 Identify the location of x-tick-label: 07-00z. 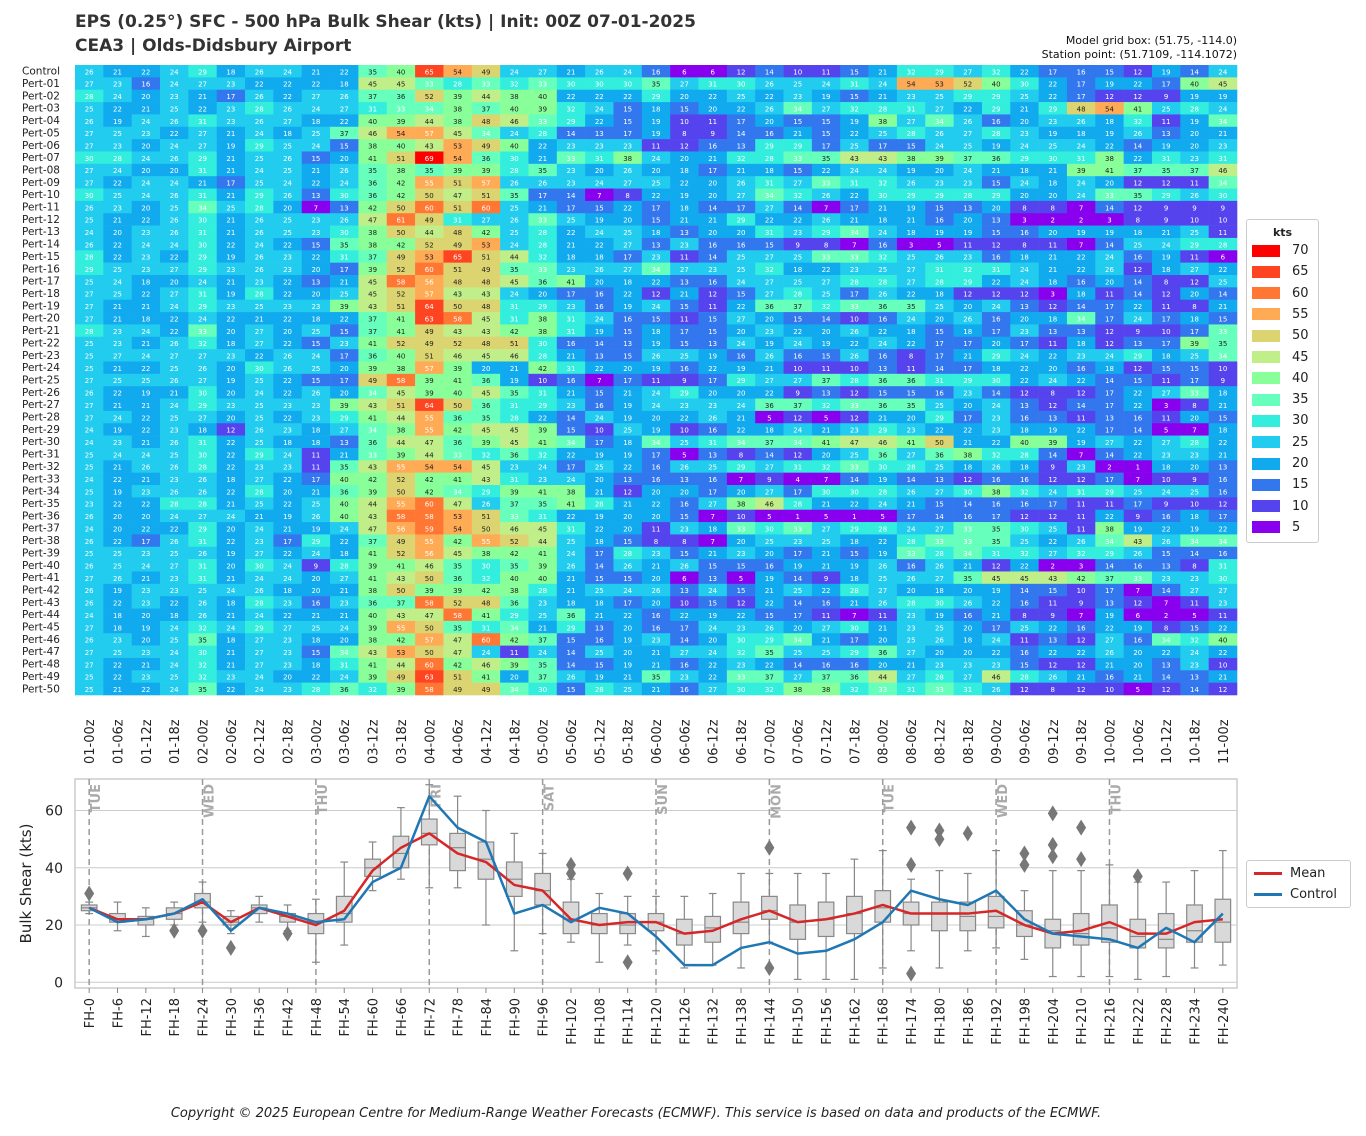
(770, 741).